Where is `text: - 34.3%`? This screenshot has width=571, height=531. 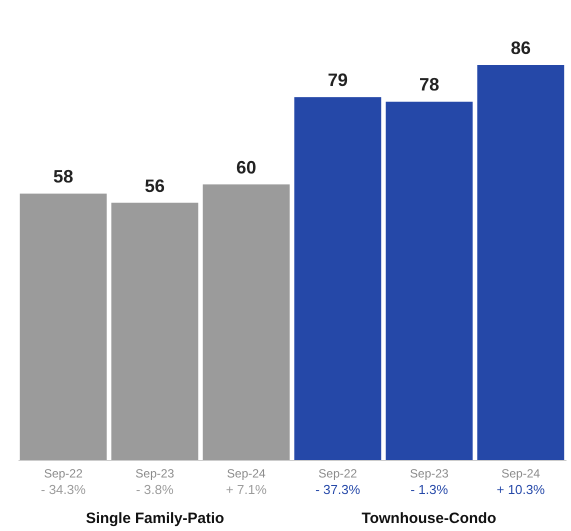 text: - 34.3% is located at coordinates (63, 489).